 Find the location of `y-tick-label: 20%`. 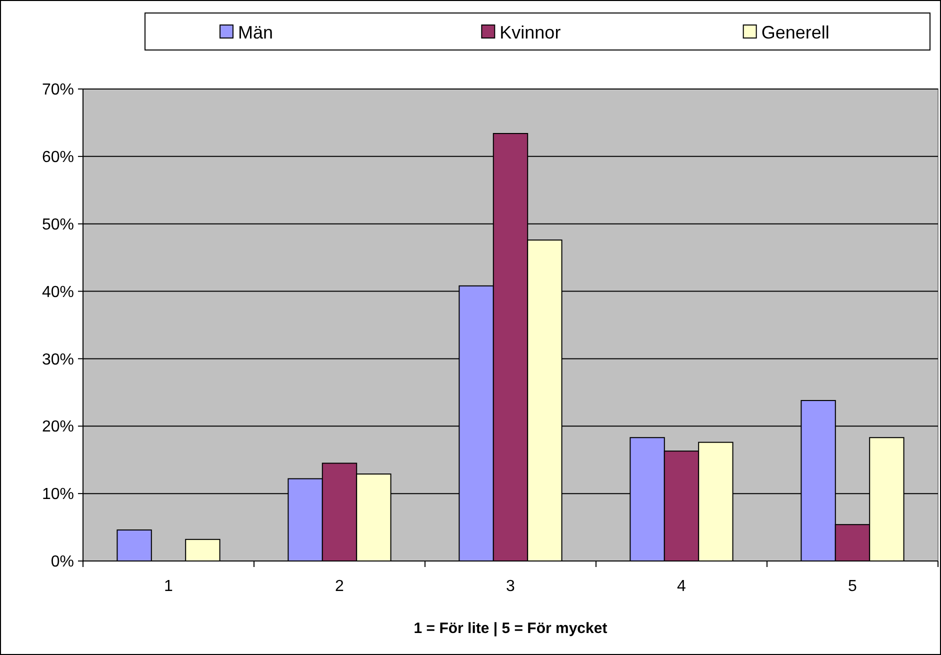

y-tick-label: 20% is located at coordinates (58, 427).